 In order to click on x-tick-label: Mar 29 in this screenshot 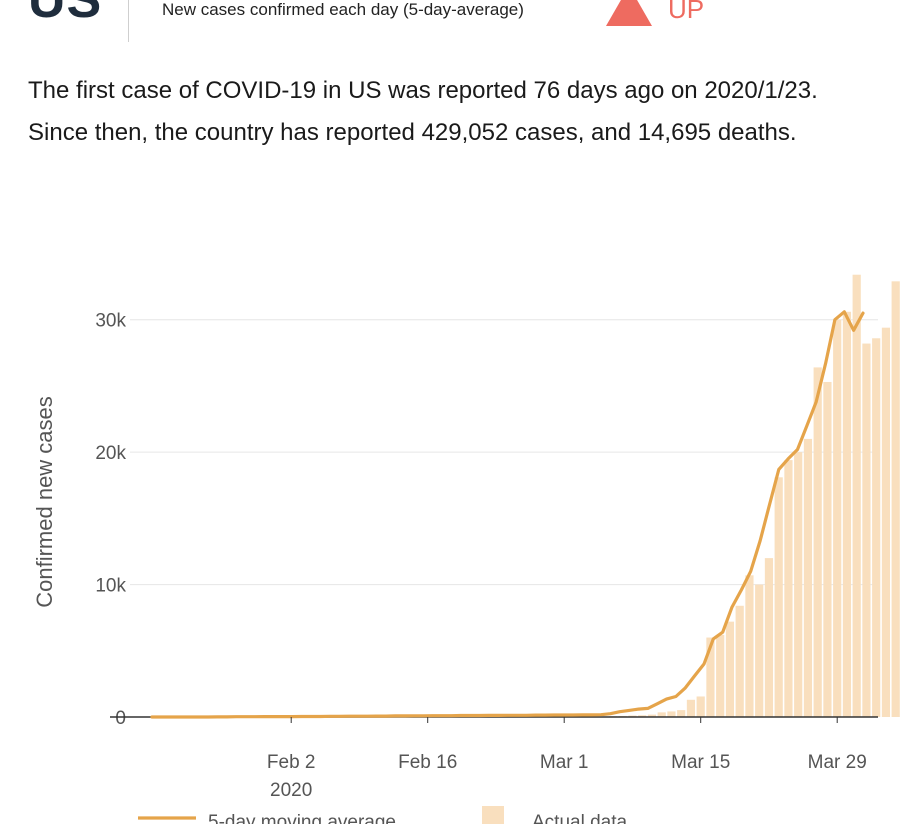, I will do `click(837, 762)`.